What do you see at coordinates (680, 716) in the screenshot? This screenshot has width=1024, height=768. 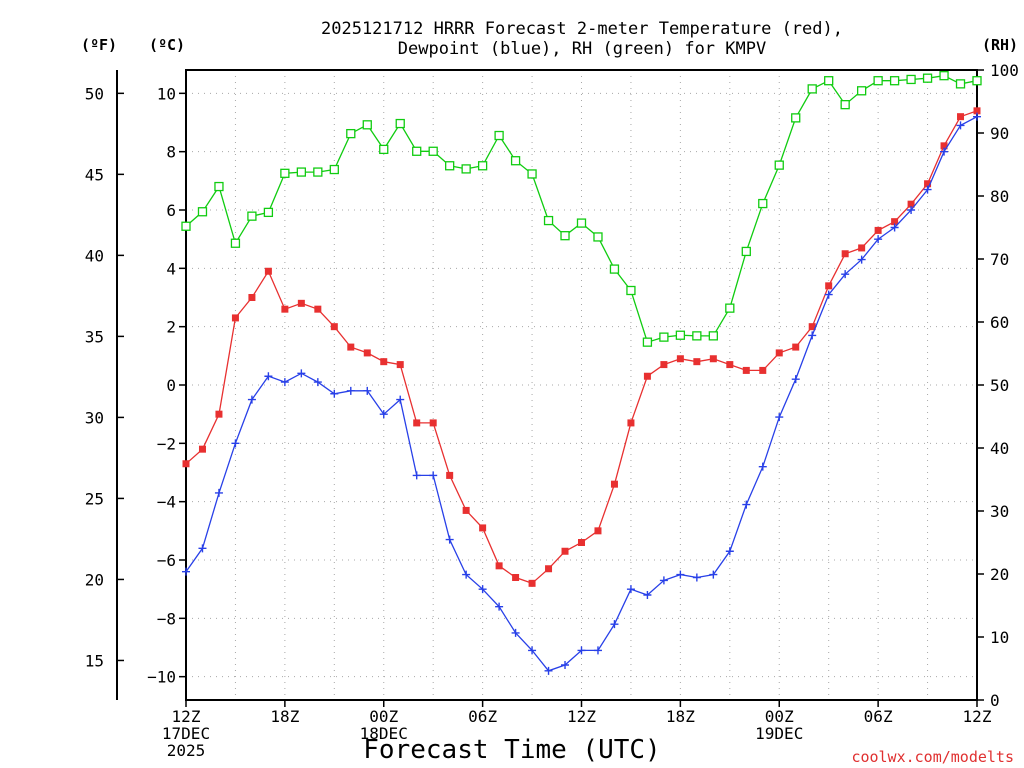 I see `x-tick-label: 18Z` at bounding box center [680, 716].